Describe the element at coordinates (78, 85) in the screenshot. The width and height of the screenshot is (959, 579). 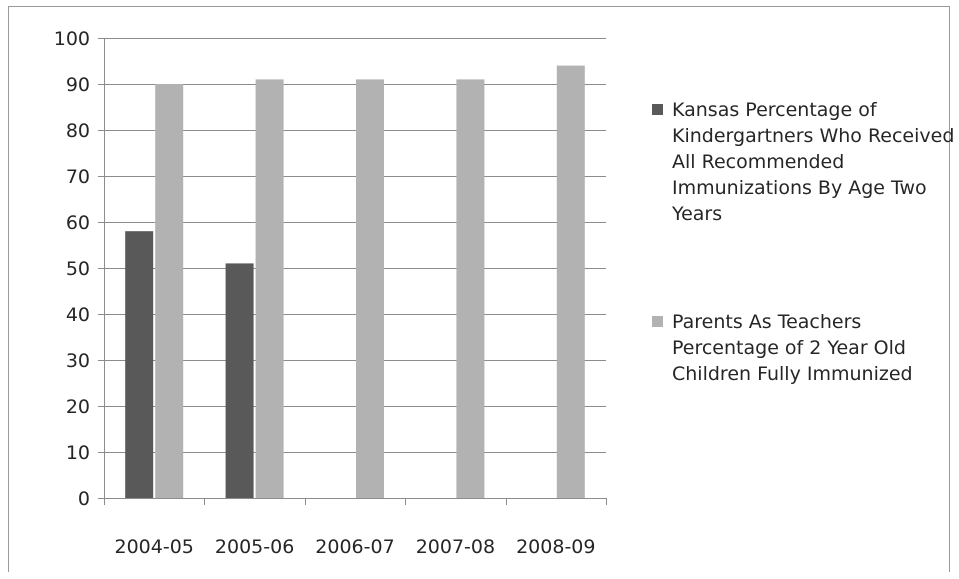
I see `y-tick-label: 90` at that location.